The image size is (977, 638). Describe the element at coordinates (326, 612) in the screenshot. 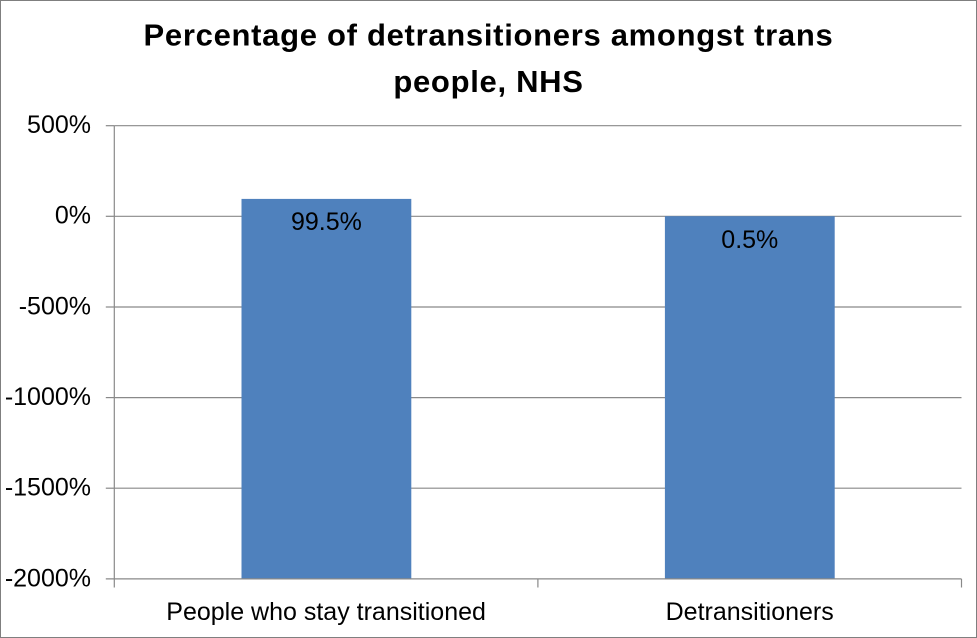

I see `svg-text: People who stay transitioned` at that location.